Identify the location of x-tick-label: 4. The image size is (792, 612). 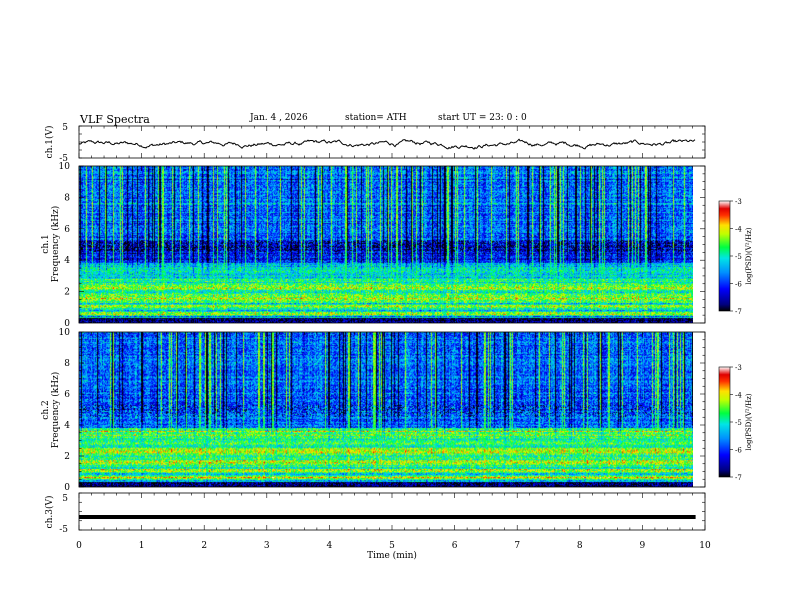
(330, 546).